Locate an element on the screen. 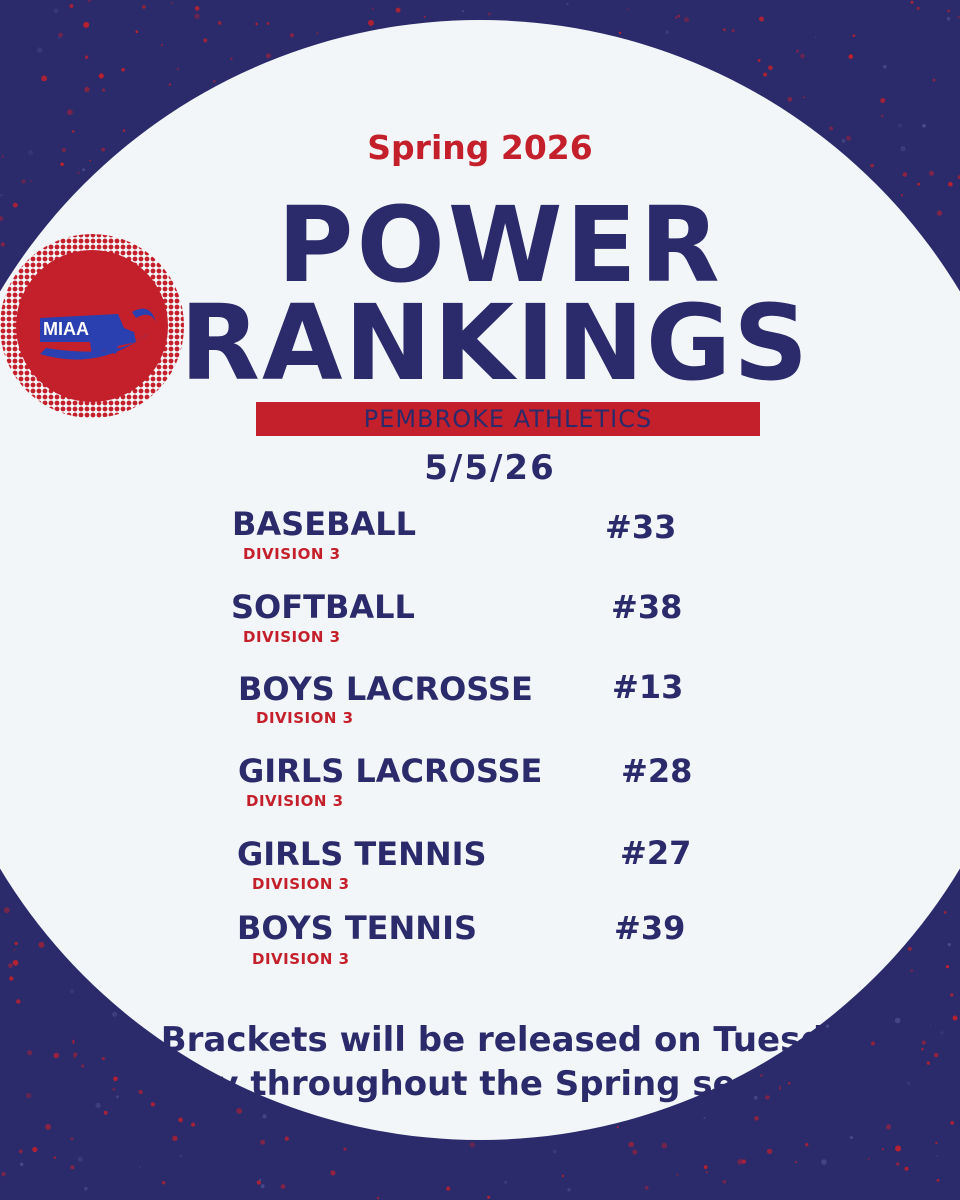  rank-value: #28 is located at coordinates (657, 771).